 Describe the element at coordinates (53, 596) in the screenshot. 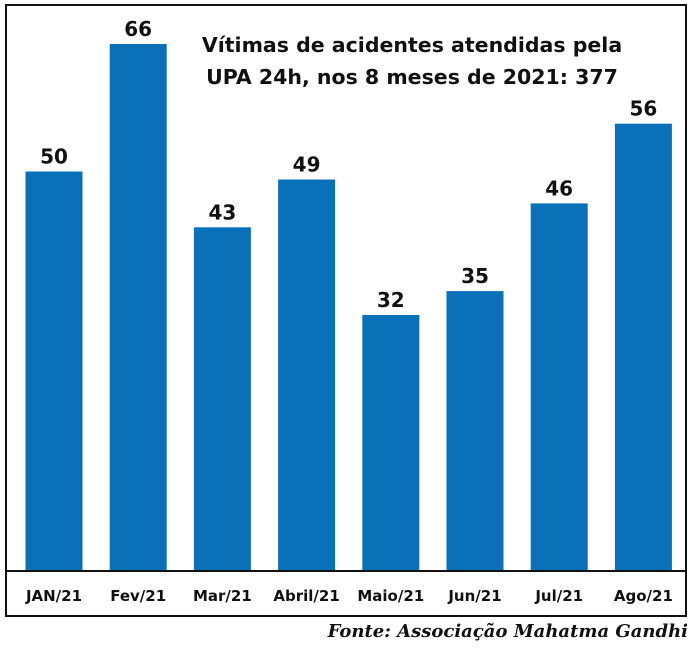

I see `x-tick-label-0: JAN/21` at that location.